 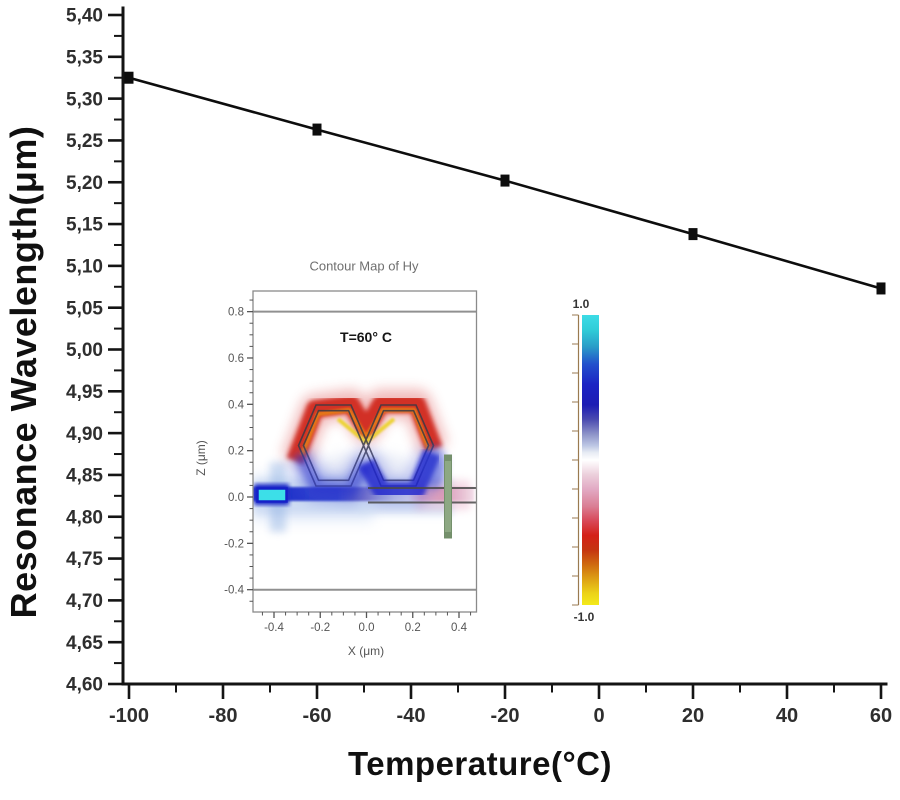 What do you see at coordinates (84, 643) in the screenshot?
I see `y-tick-label: 4,65` at bounding box center [84, 643].